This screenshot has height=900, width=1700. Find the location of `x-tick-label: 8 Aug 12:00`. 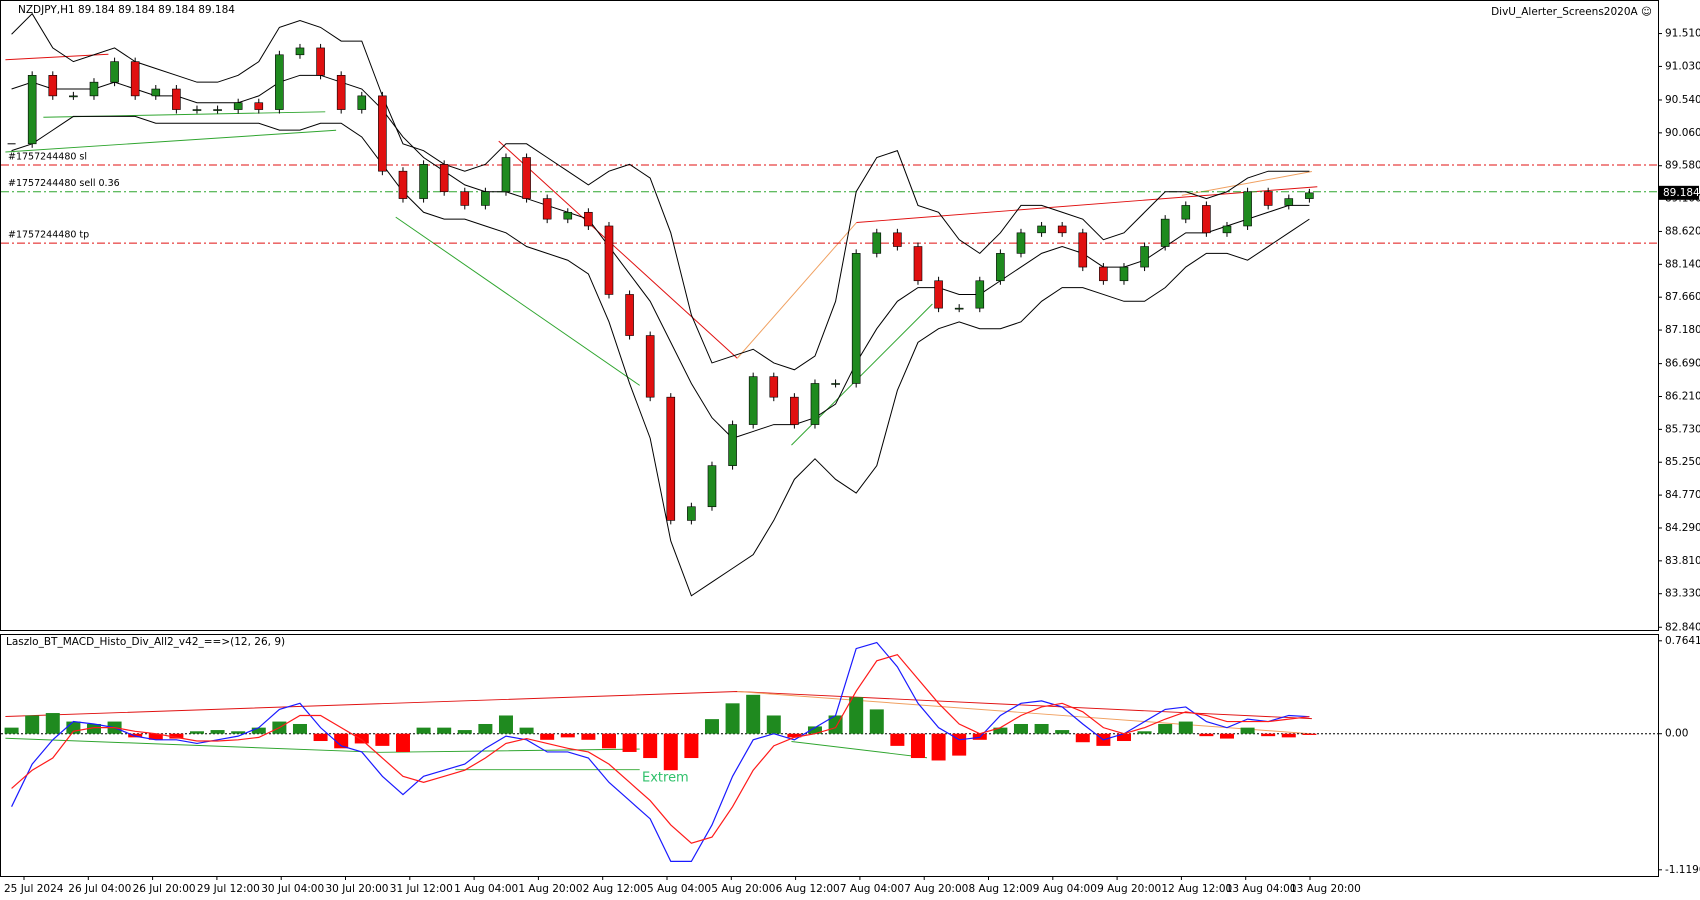

x-tick-label: 8 Aug 12:00 is located at coordinates (1001, 889).